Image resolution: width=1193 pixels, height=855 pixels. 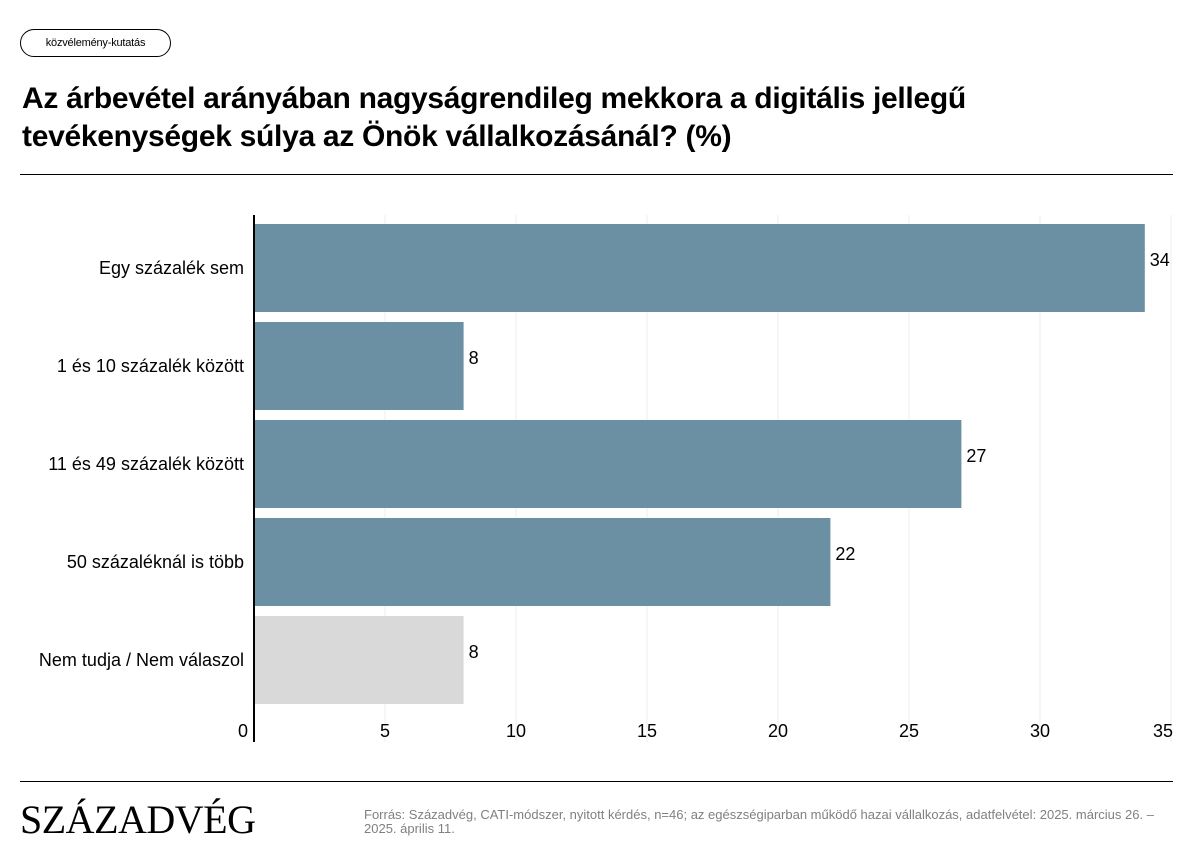 I want to click on data-label: 22, so click(x=845, y=554).